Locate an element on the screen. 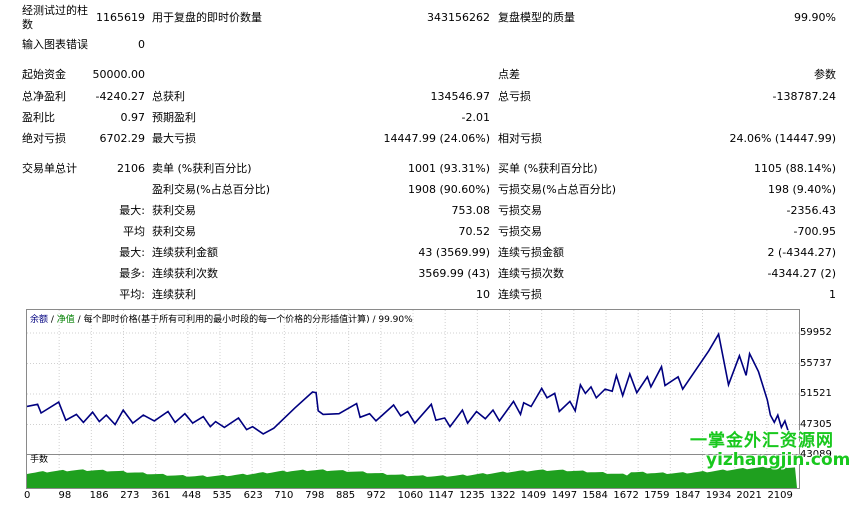  relative-drawdown-label: 相对亏损 is located at coordinates (520, 138).